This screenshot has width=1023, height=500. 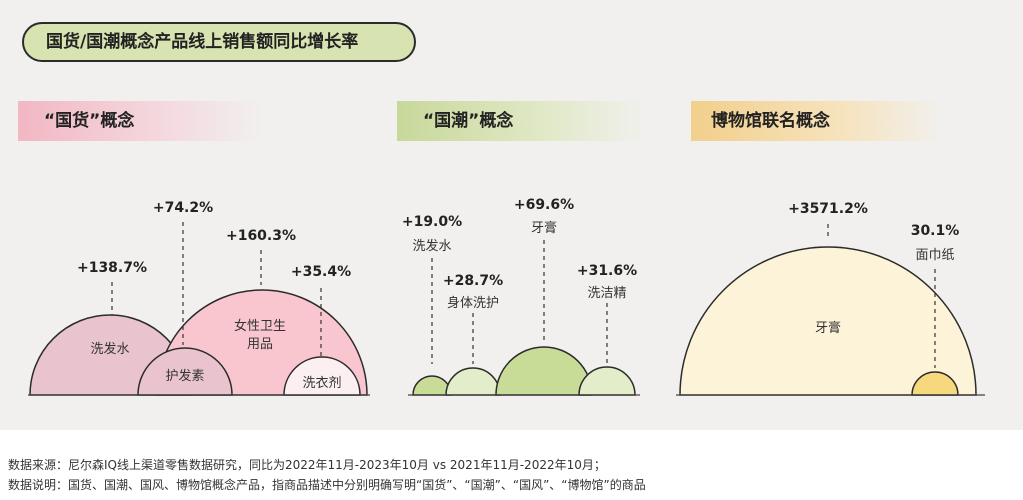 I want to click on category-label-guochao-0: 洗发水, so click(x=431, y=246).